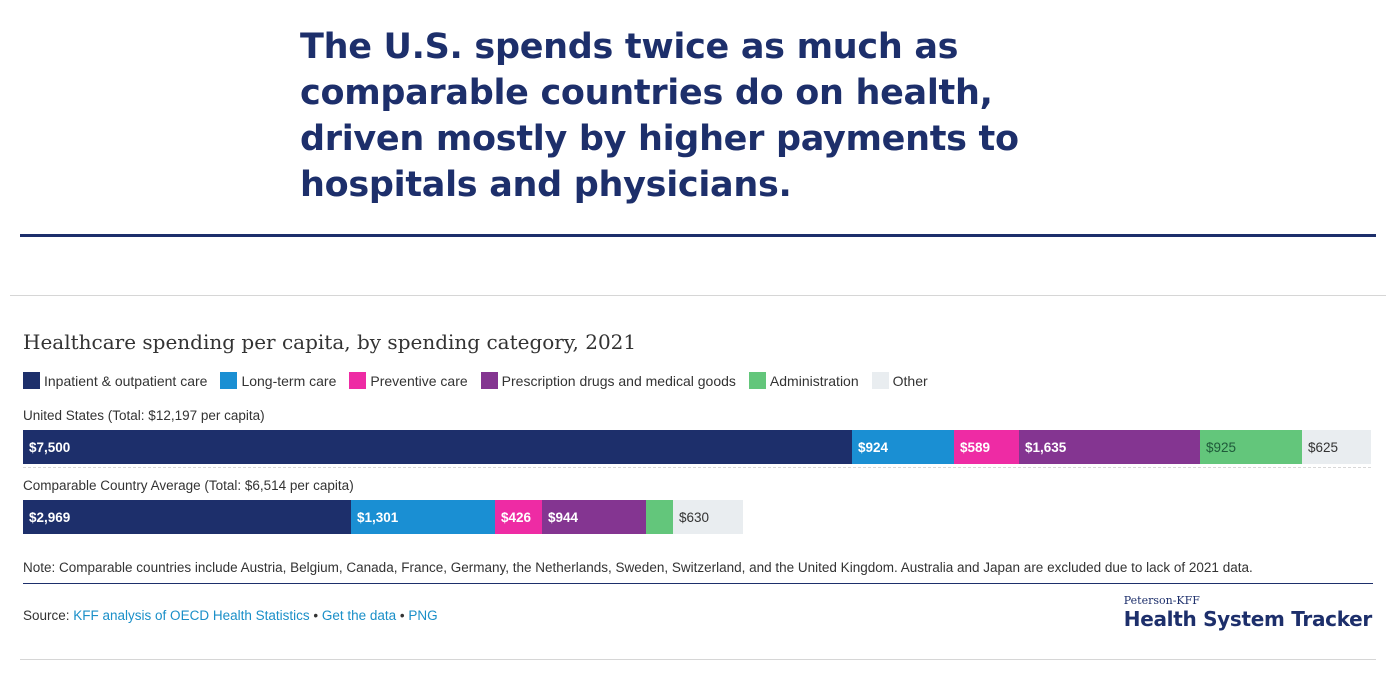 This screenshot has width=1398, height=676. I want to click on bar-segment-preventive-care: $589, so click(986, 447).